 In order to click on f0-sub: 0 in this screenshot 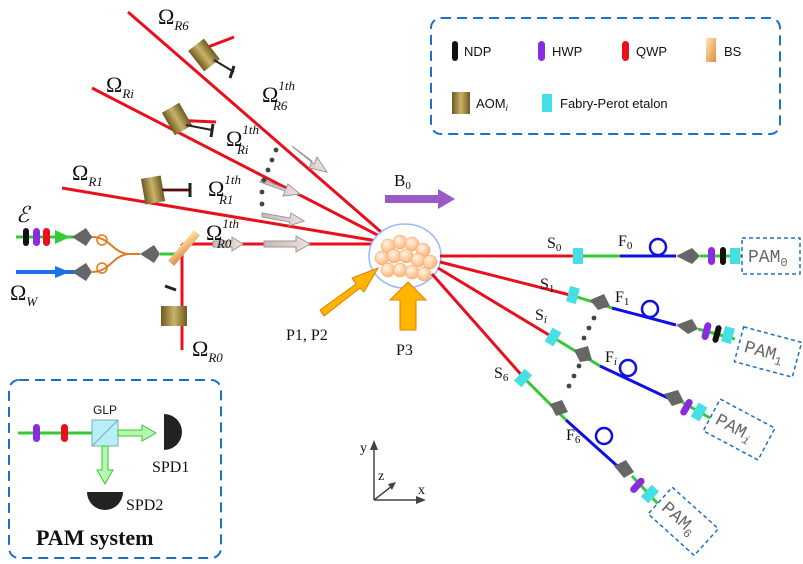, I will do `click(630, 246)`.